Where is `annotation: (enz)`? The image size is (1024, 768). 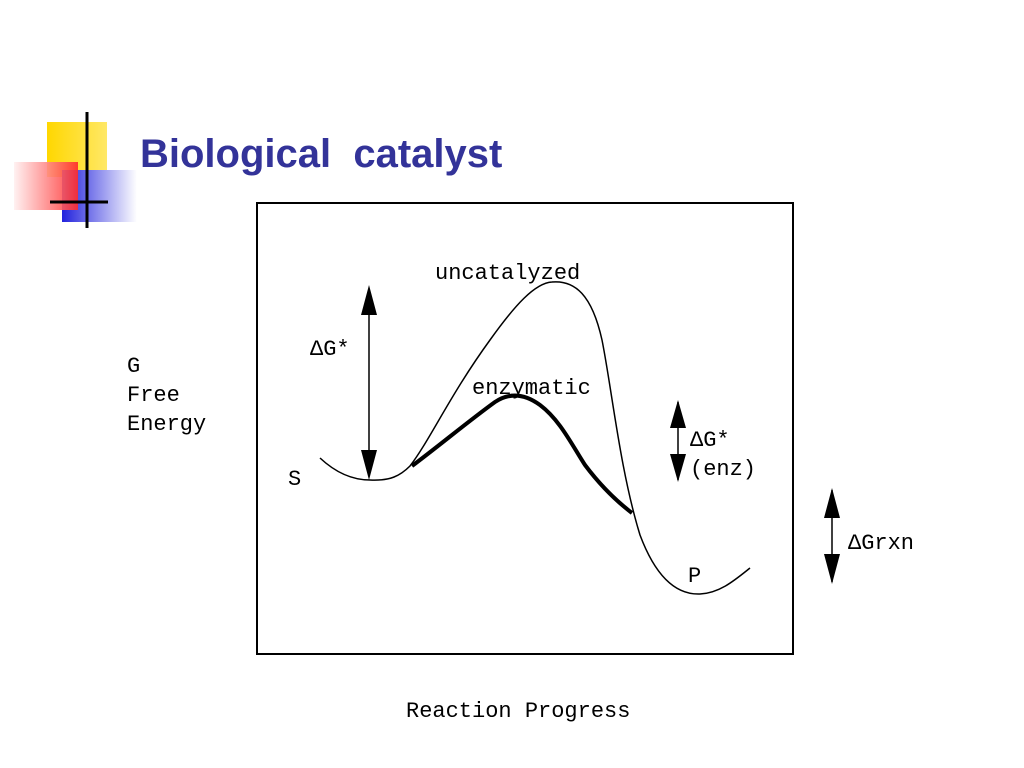
annotation: (enz) is located at coordinates (723, 469).